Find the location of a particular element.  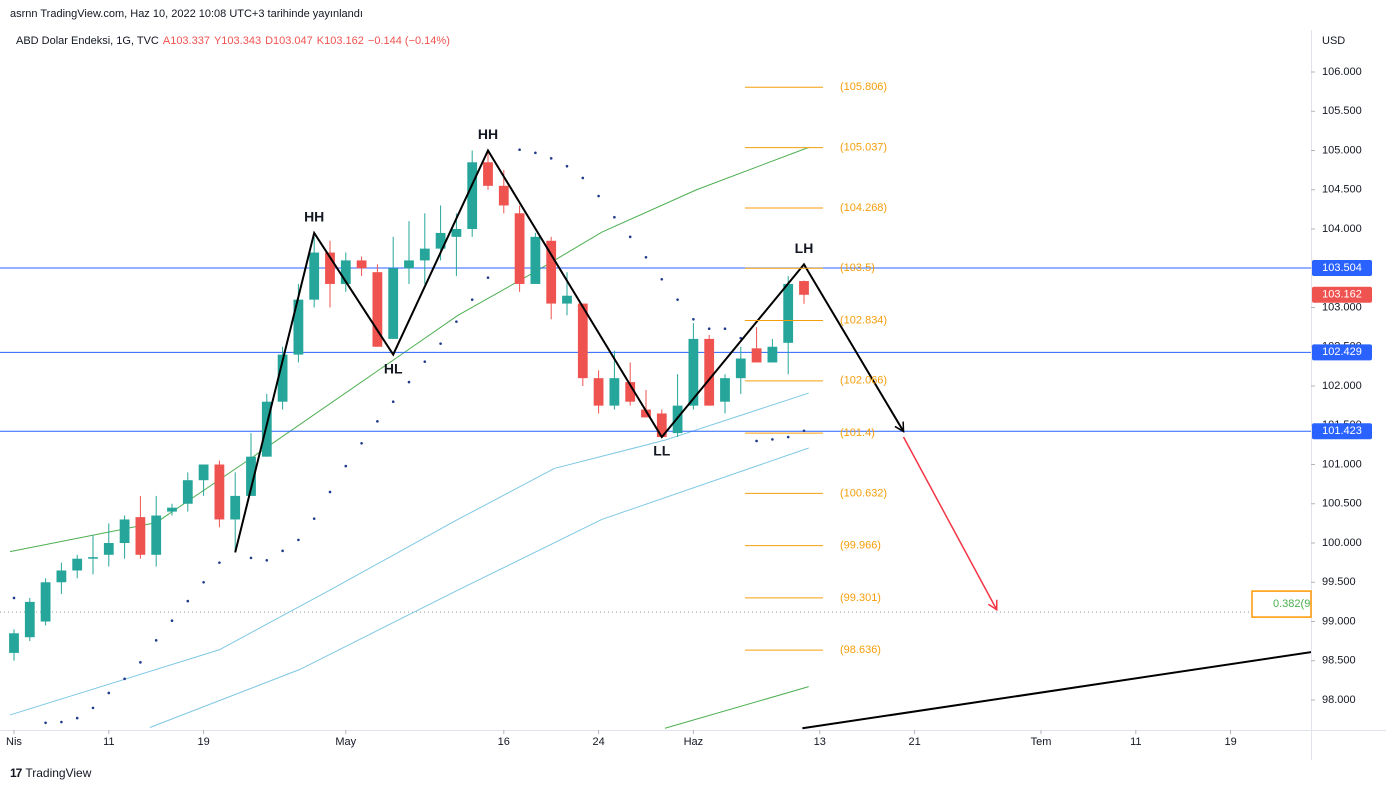

brand: TradingView is located at coordinates (58, 773).